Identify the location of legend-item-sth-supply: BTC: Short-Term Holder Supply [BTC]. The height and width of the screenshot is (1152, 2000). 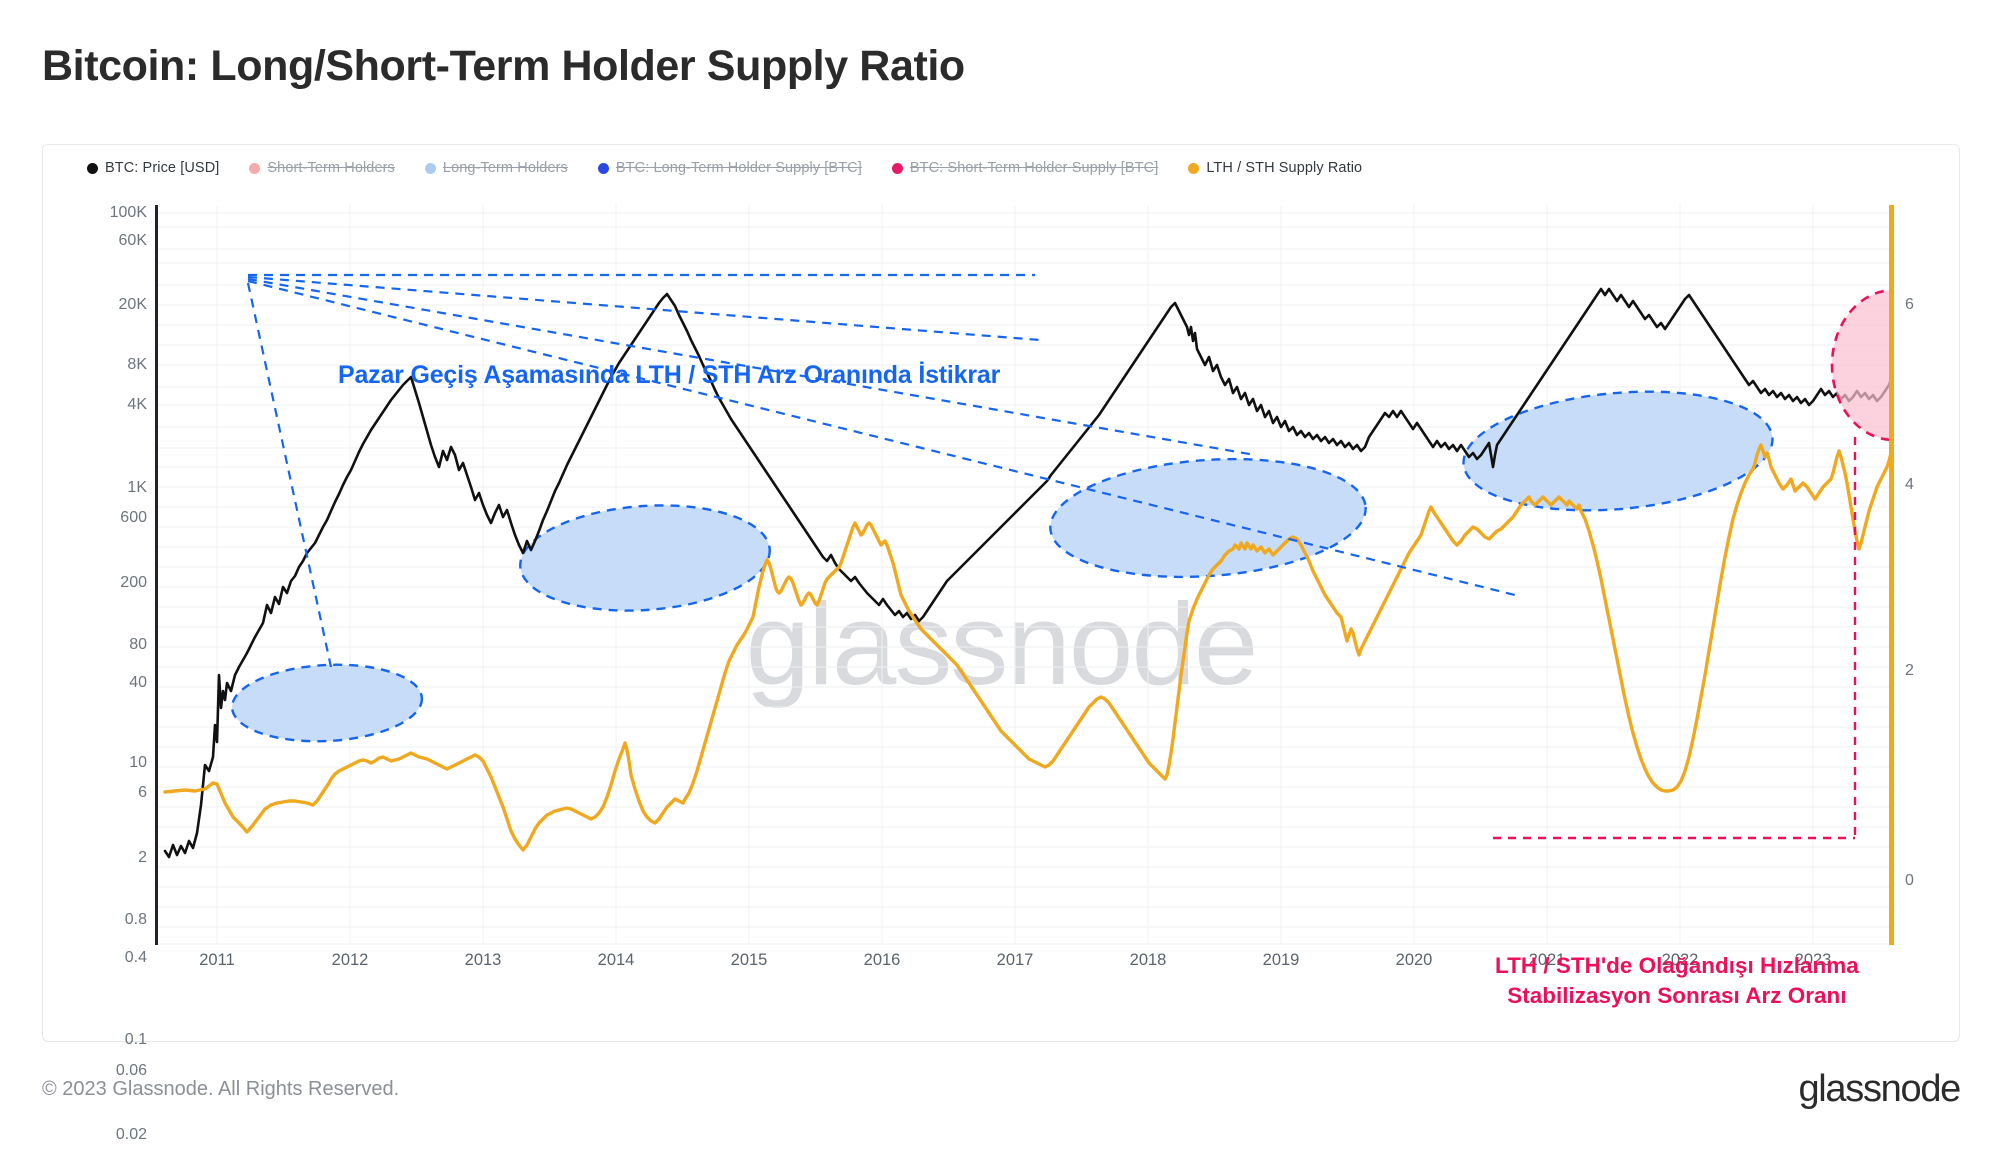
(1025, 168).